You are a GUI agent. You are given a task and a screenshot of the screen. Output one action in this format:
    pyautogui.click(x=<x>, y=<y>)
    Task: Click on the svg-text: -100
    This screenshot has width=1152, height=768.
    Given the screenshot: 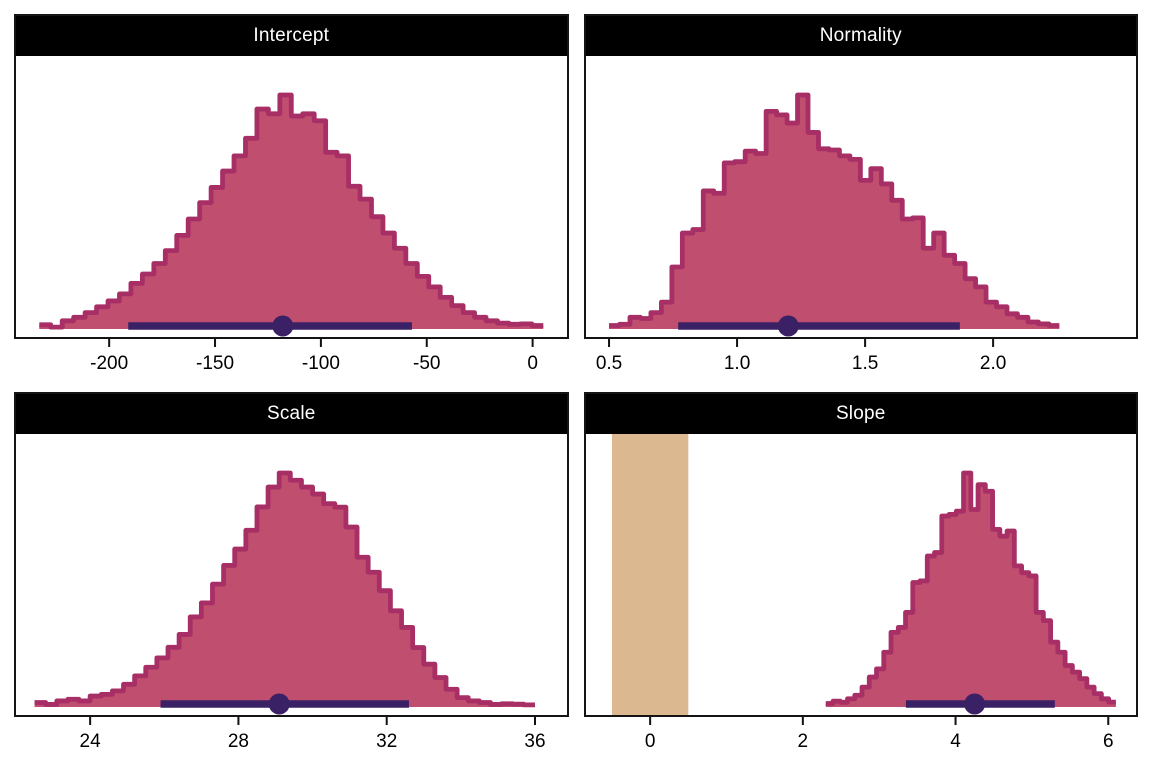 What is the action you would take?
    pyautogui.click(x=321, y=363)
    